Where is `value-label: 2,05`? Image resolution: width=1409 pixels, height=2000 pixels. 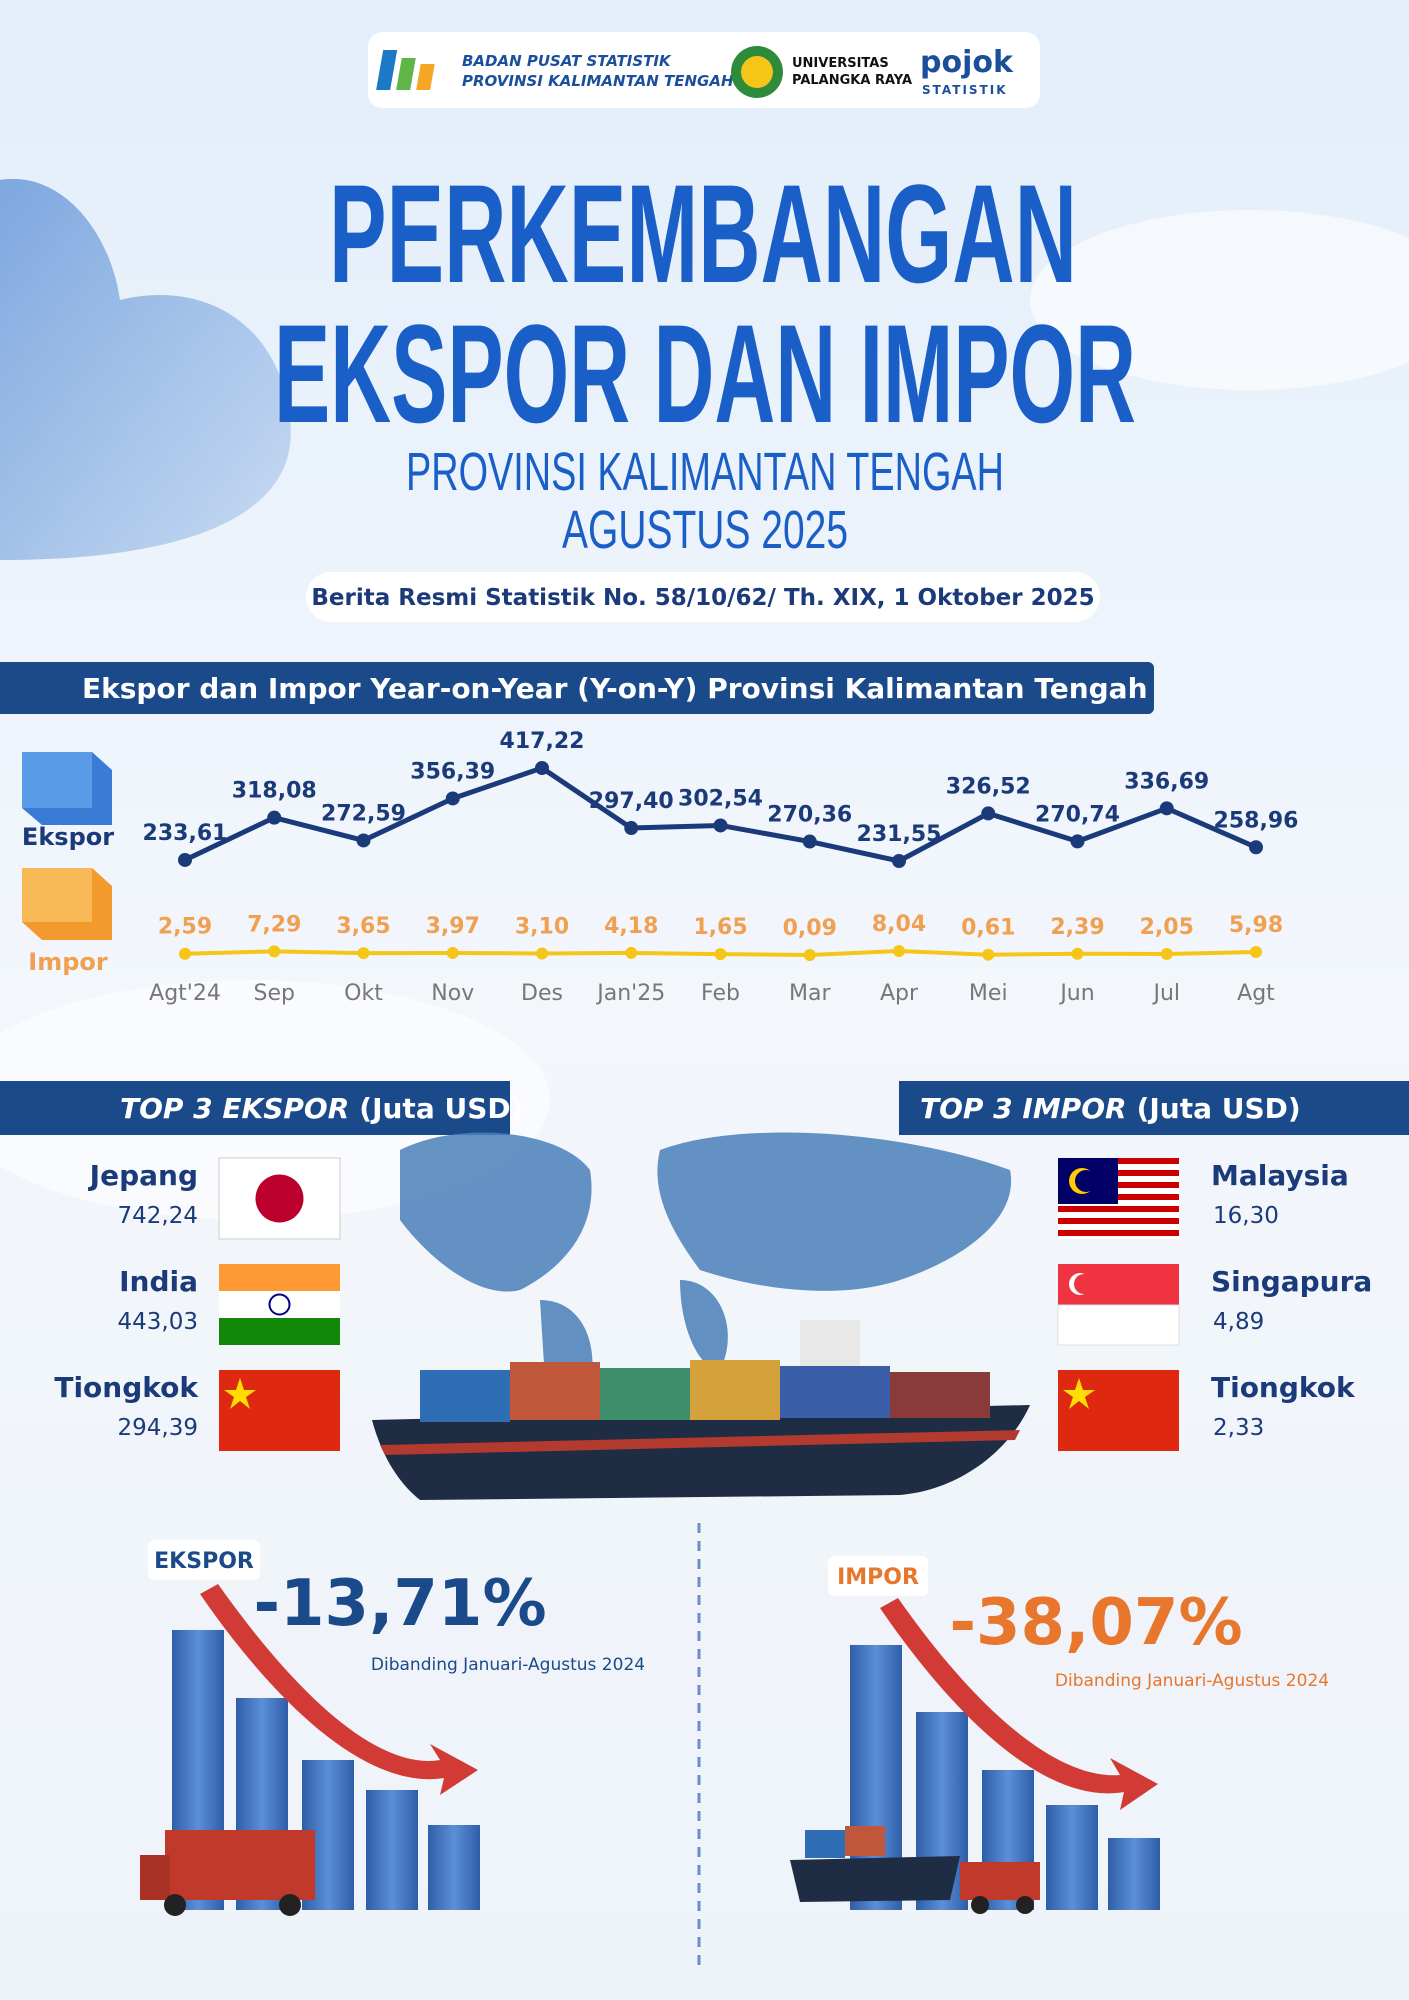
value-label: 2,05 is located at coordinates (1167, 927).